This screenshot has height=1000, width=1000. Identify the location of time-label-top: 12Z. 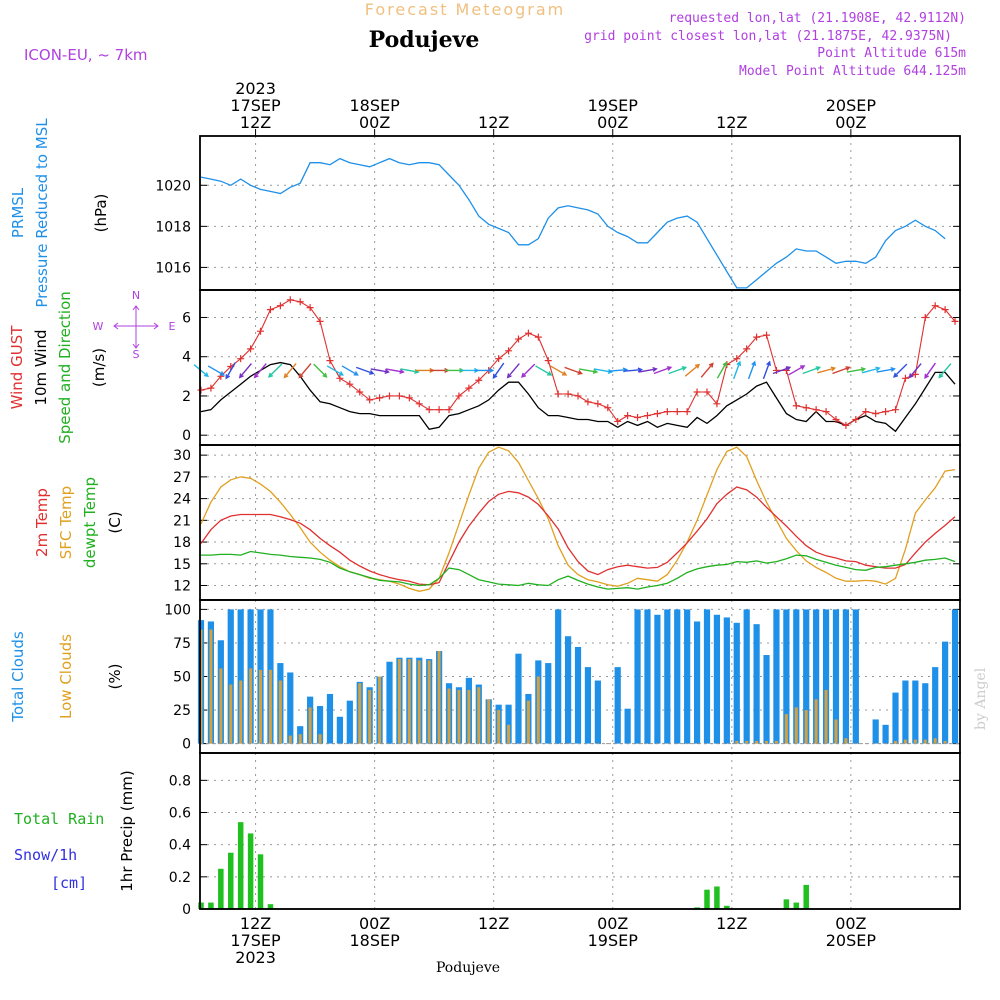
(493, 122).